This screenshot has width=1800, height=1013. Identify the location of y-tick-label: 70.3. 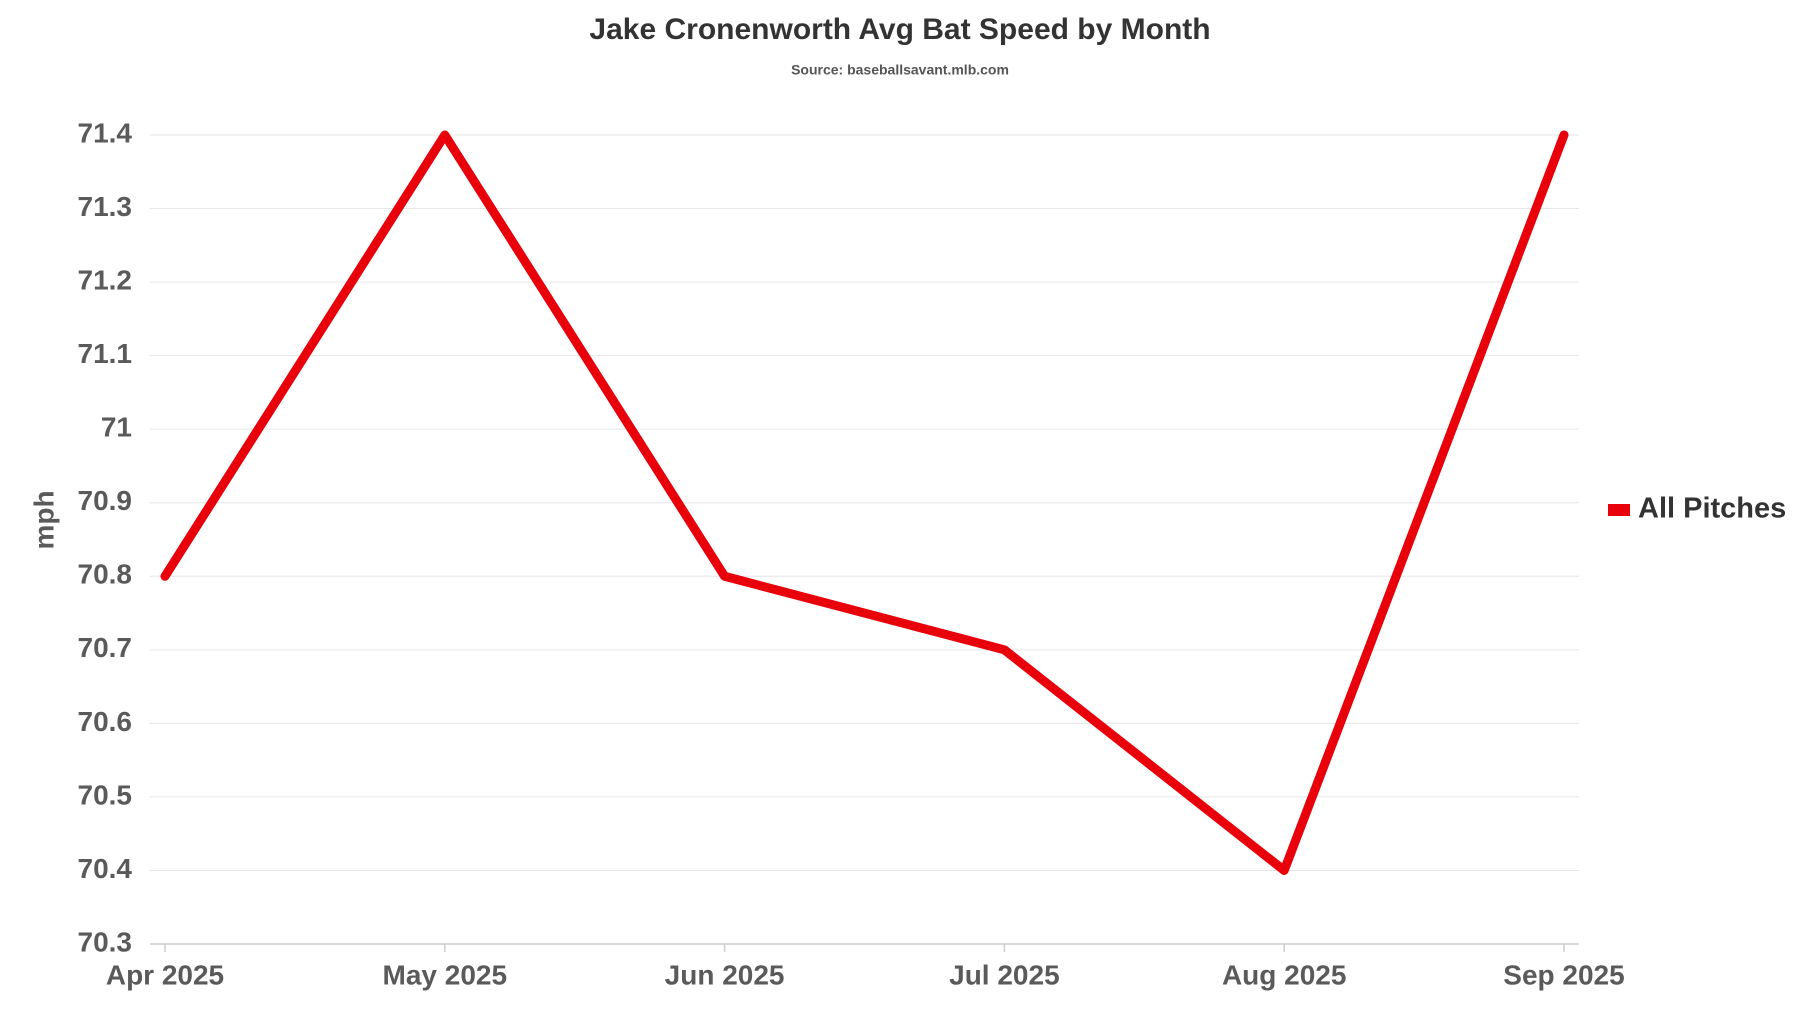
(105, 941).